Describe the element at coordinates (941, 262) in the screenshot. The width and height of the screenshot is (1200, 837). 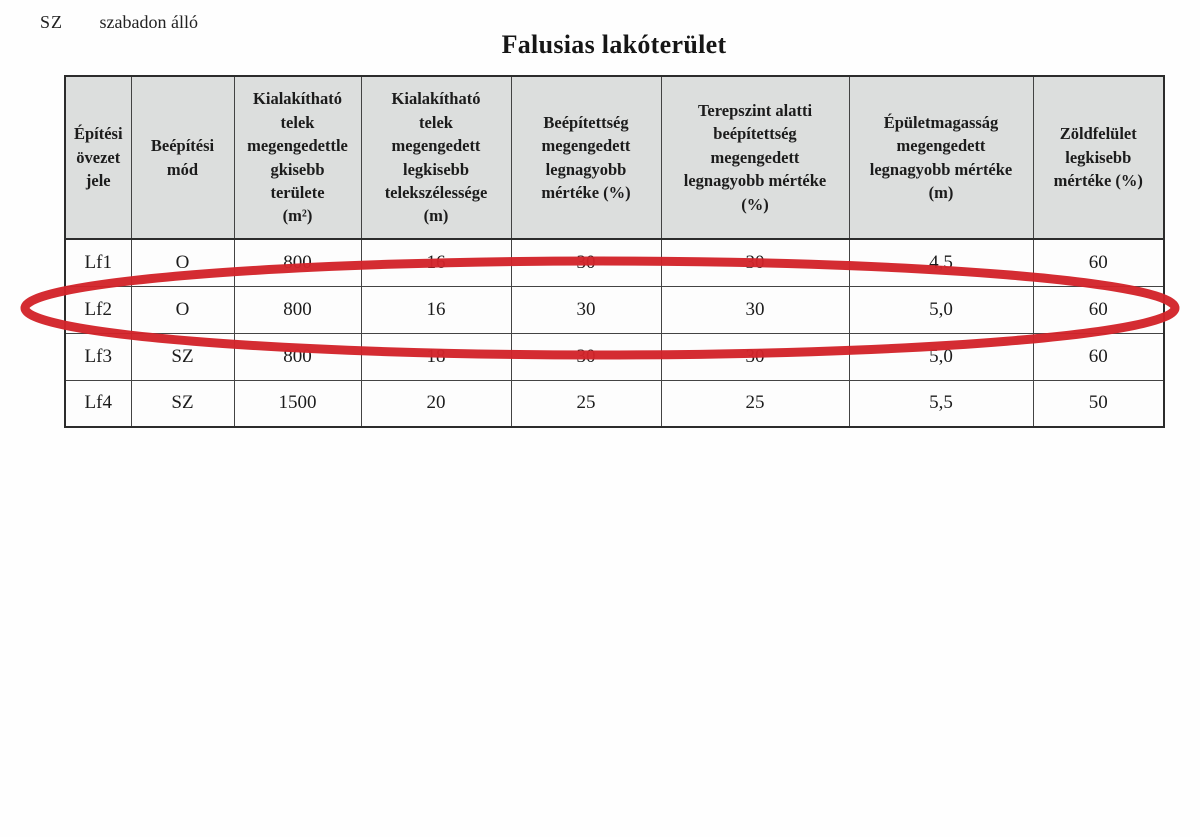
I see `table-cell: 4,5` at that location.